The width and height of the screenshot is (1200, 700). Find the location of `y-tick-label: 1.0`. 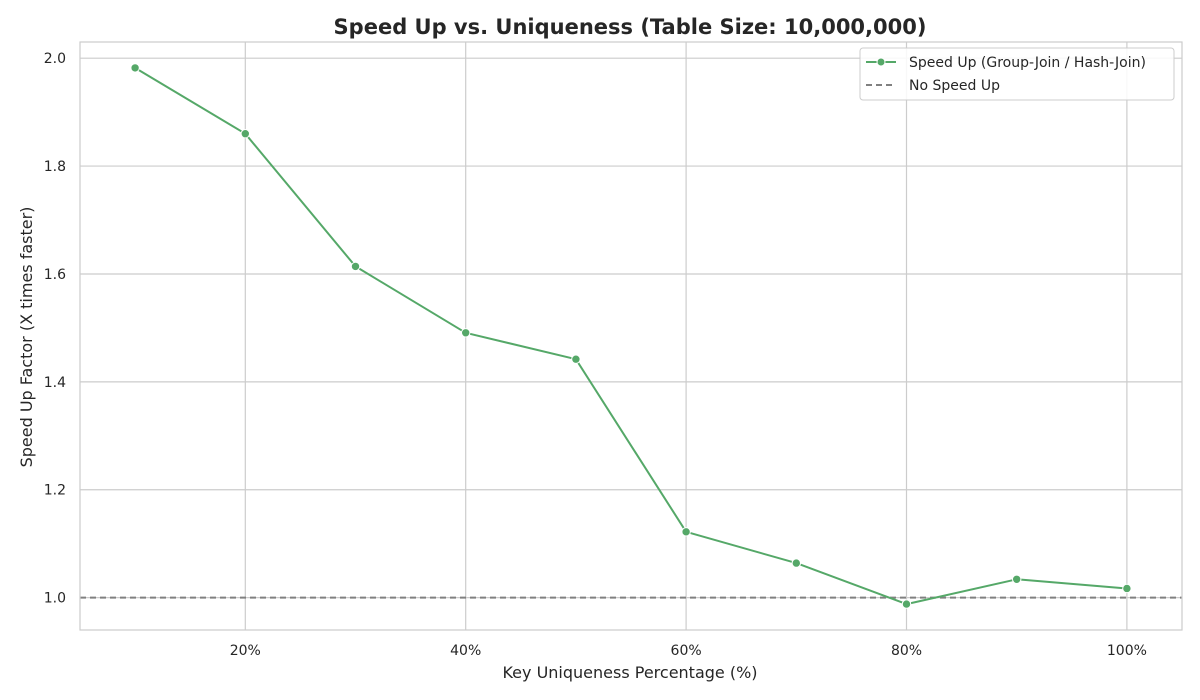

y-tick-label: 1.0 is located at coordinates (55, 599).